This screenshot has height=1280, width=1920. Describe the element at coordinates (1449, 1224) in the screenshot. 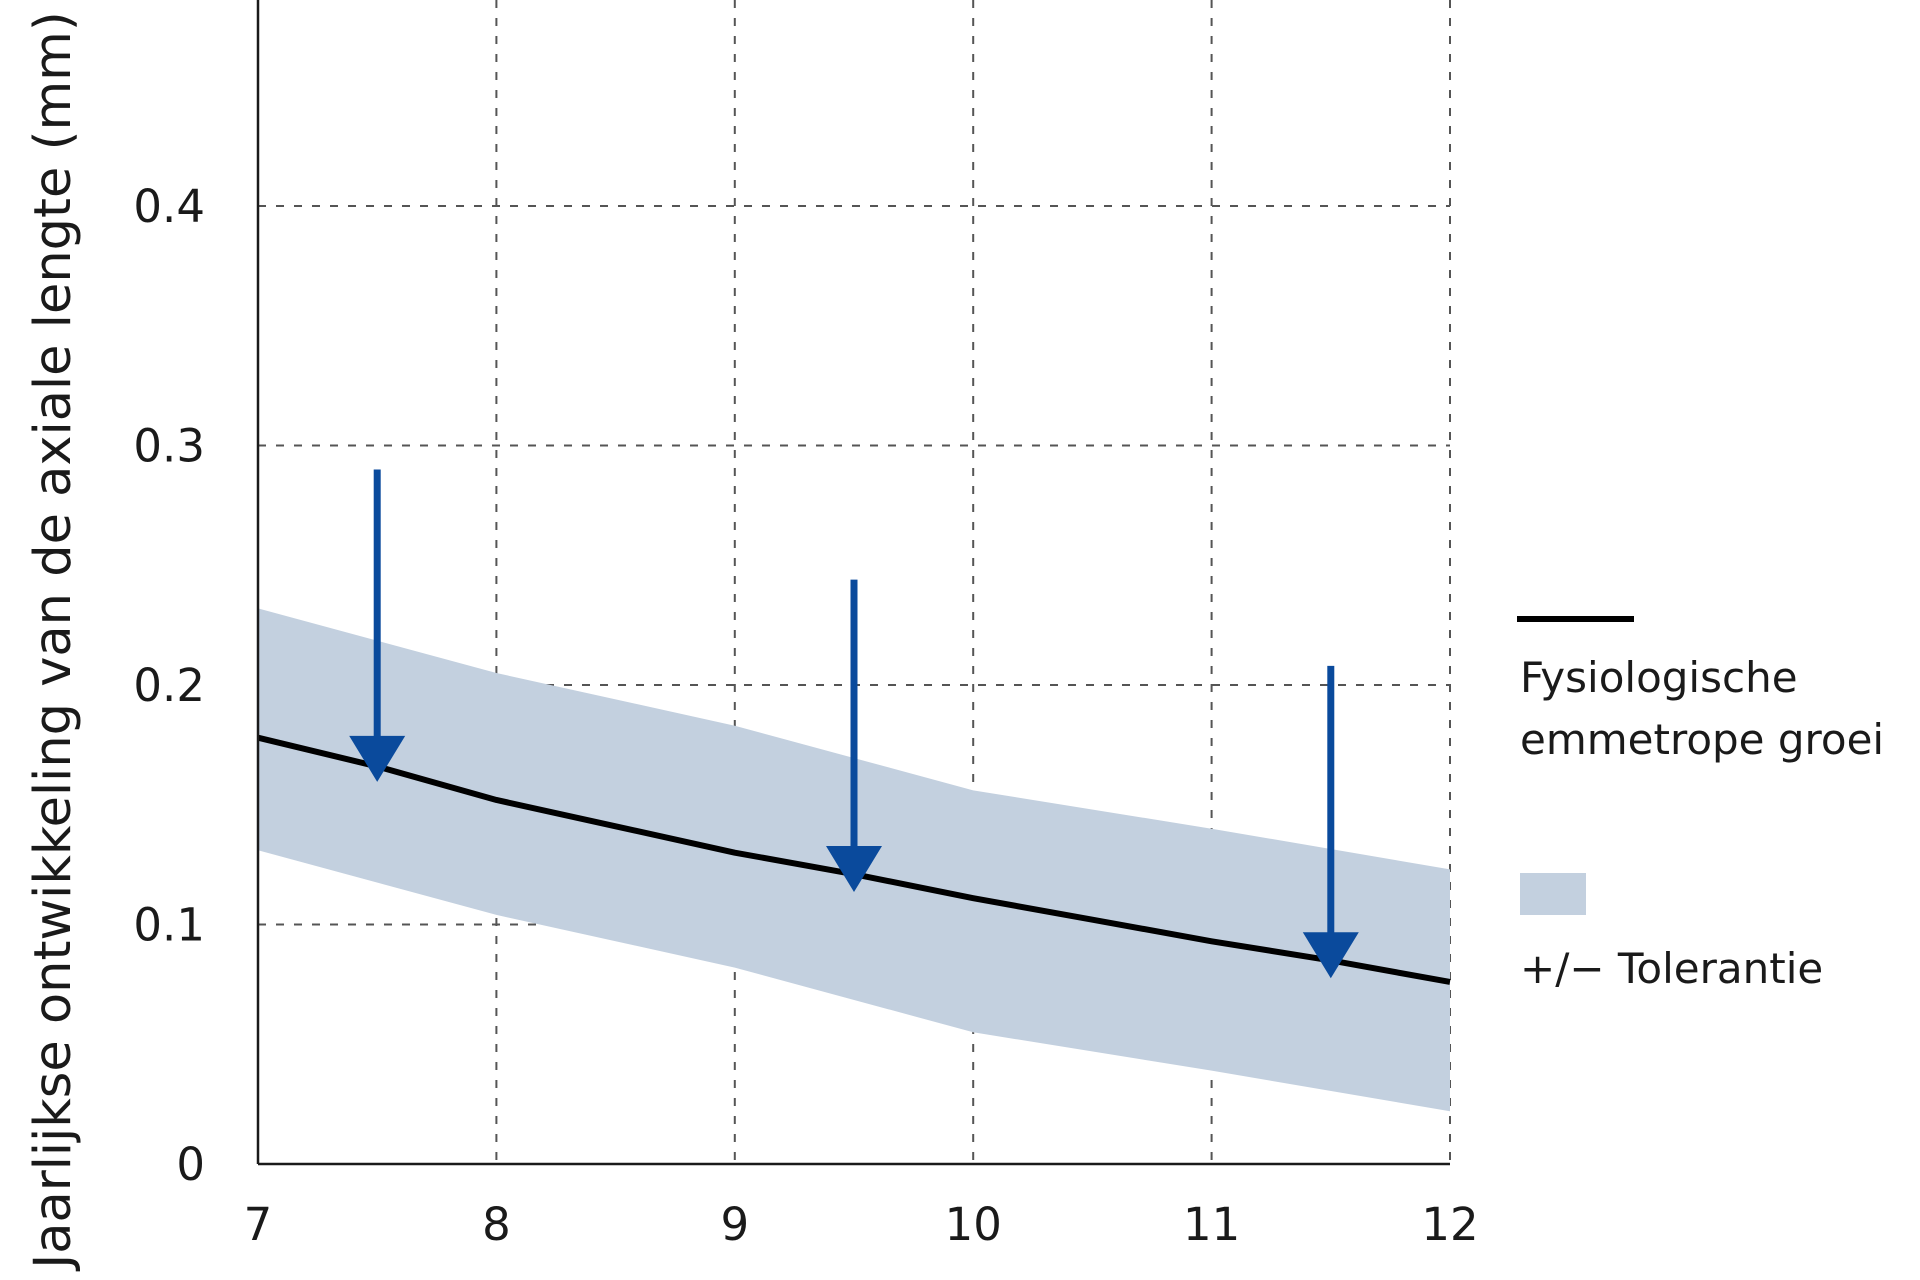

I see `x-tick-label-12: 12` at that location.